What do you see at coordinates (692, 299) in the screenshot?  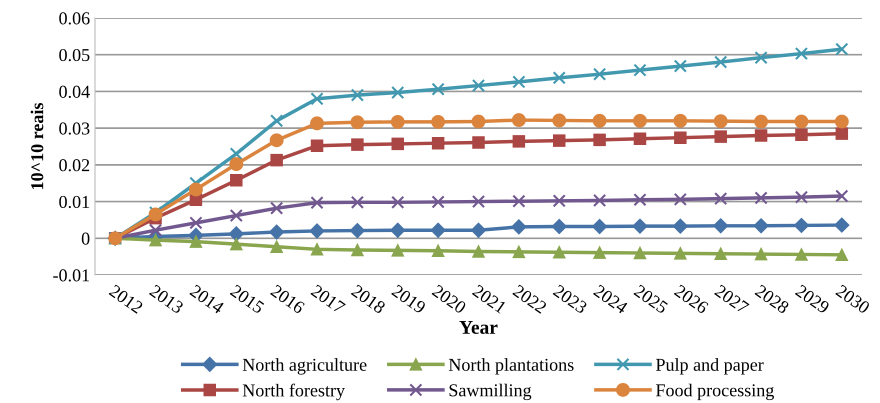 I see `x-tick-label: 2026` at bounding box center [692, 299].